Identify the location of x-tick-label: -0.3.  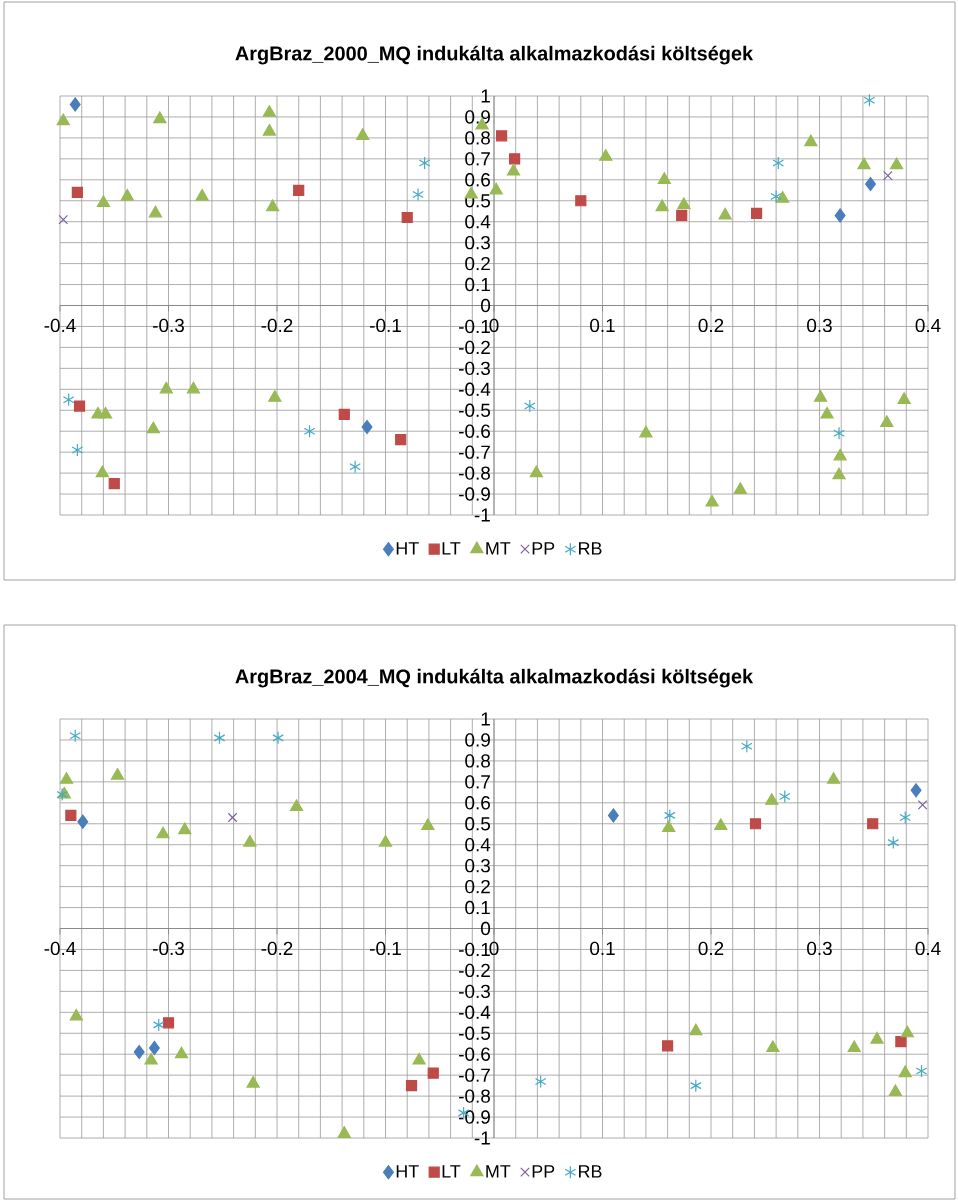
(168, 948).